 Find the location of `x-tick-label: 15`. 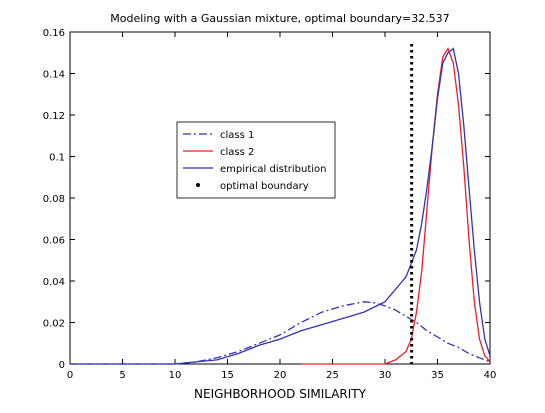

x-tick-label: 15 is located at coordinates (227, 375).